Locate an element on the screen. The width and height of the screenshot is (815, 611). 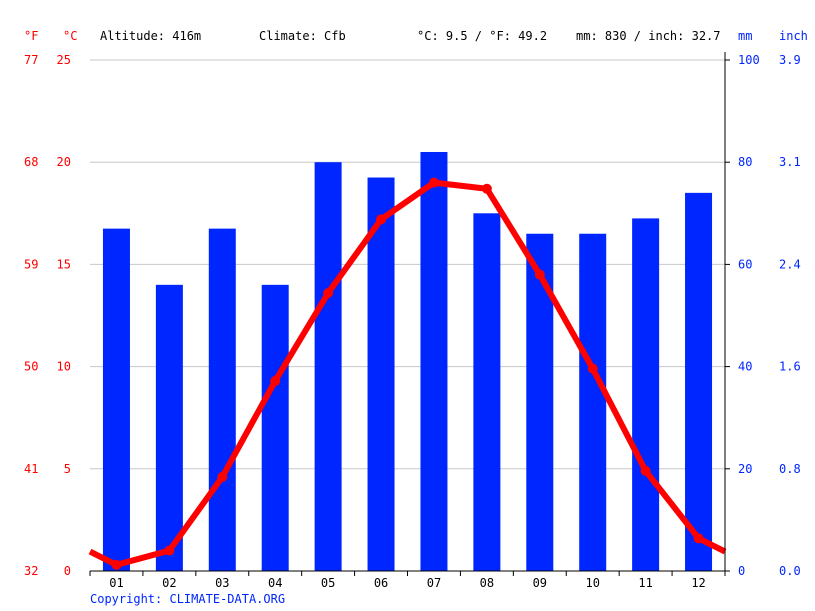
c-unit-label: °C is located at coordinates (70, 36).